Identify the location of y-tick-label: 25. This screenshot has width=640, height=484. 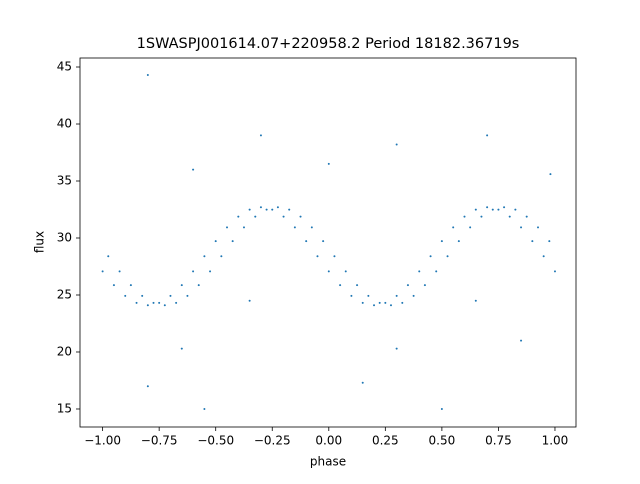
(64, 294).